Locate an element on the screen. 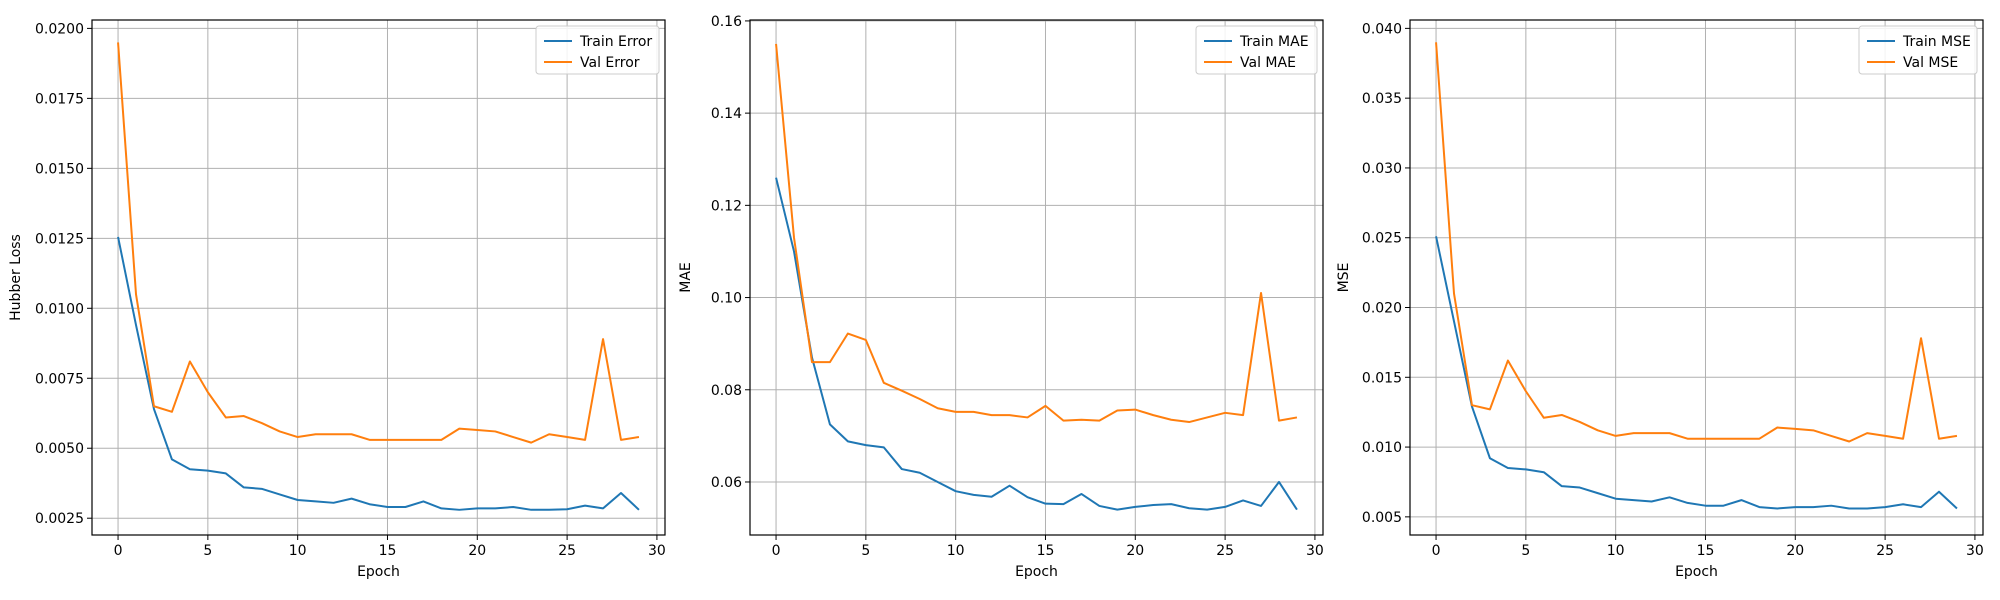  y-tick-label: 0.010 is located at coordinates (1382, 448).